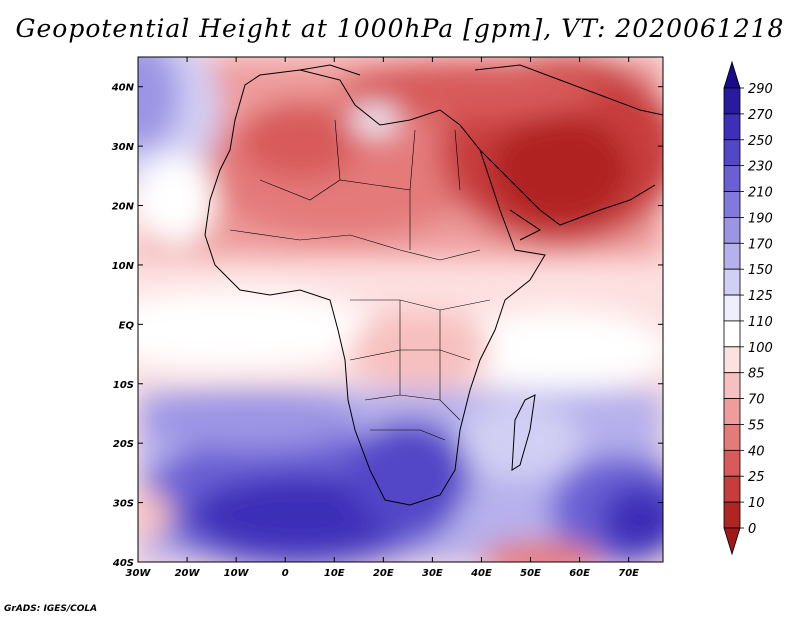  I want to click on colorbar-label: 85, so click(756, 374).